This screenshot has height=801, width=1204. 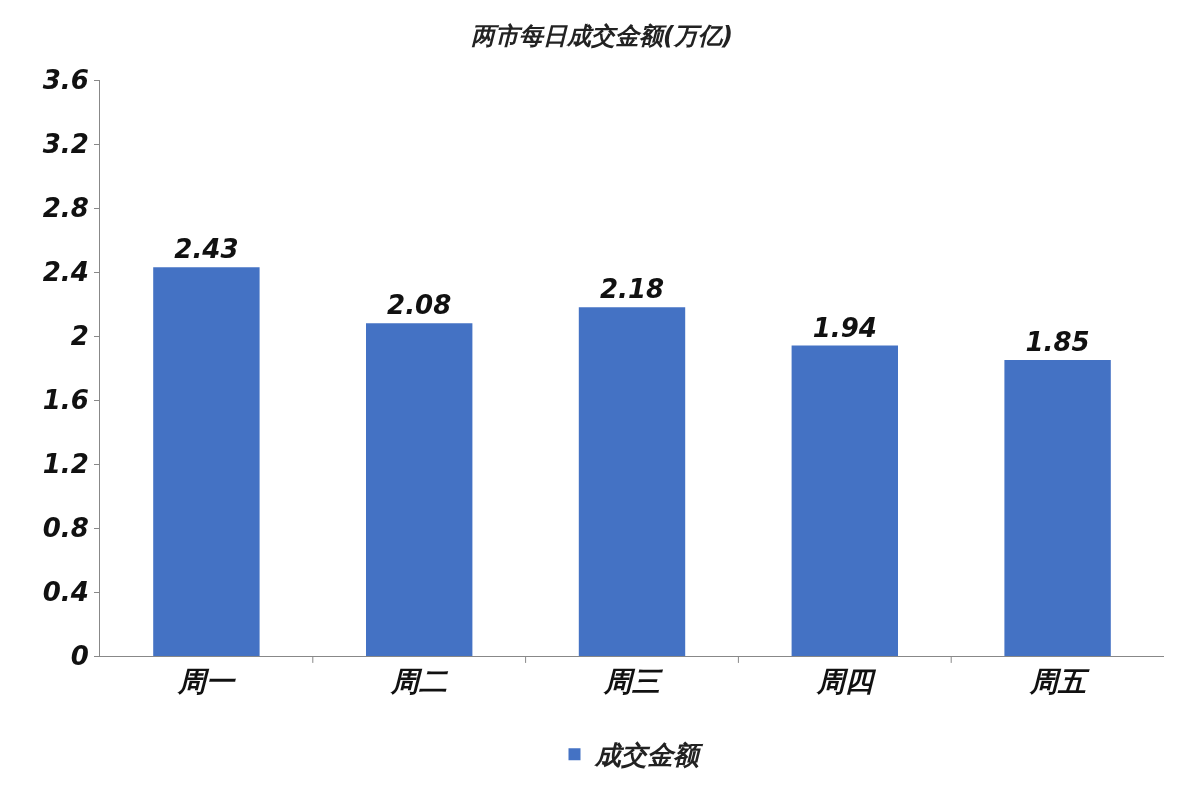 What do you see at coordinates (65, 592) in the screenshot?
I see `y-tick-label: 0.4` at bounding box center [65, 592].